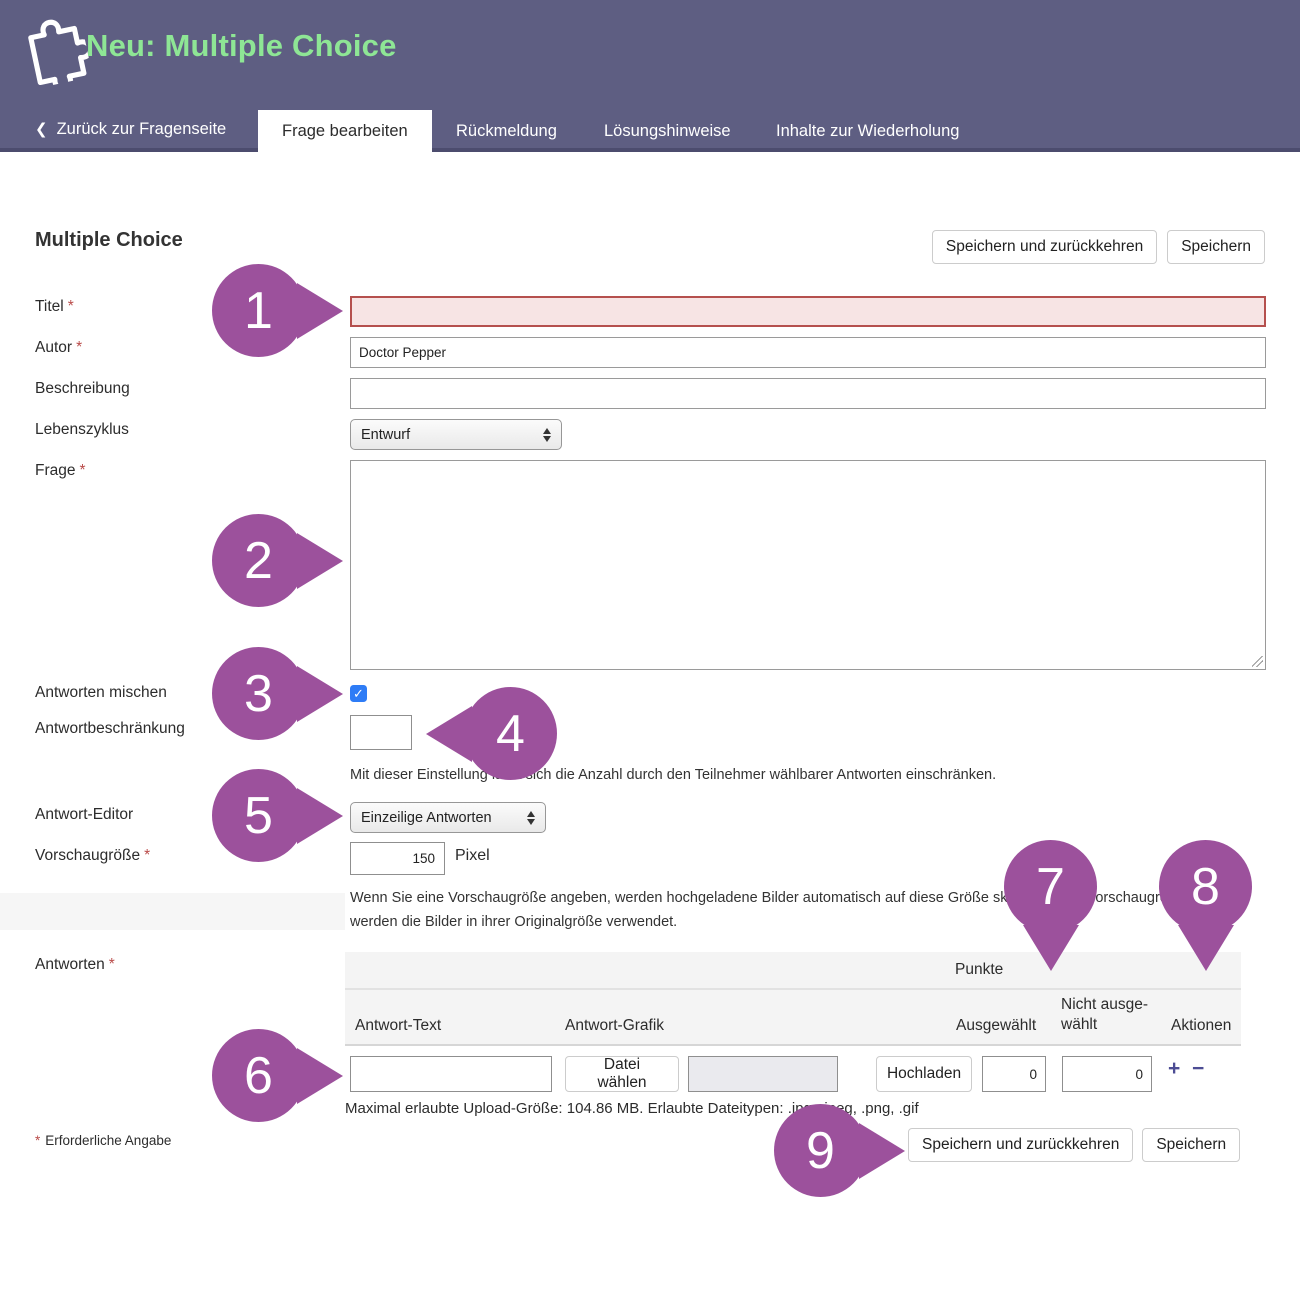  I want to click on selected-points-input, so click(1014, 1074).